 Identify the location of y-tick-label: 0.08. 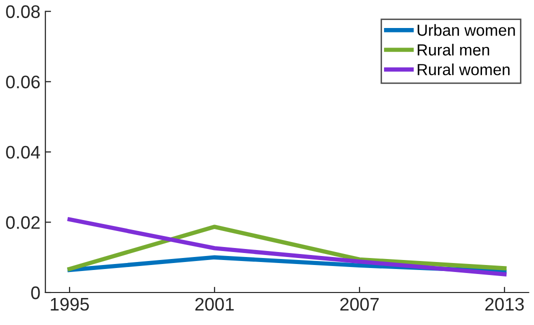
(23, 11).